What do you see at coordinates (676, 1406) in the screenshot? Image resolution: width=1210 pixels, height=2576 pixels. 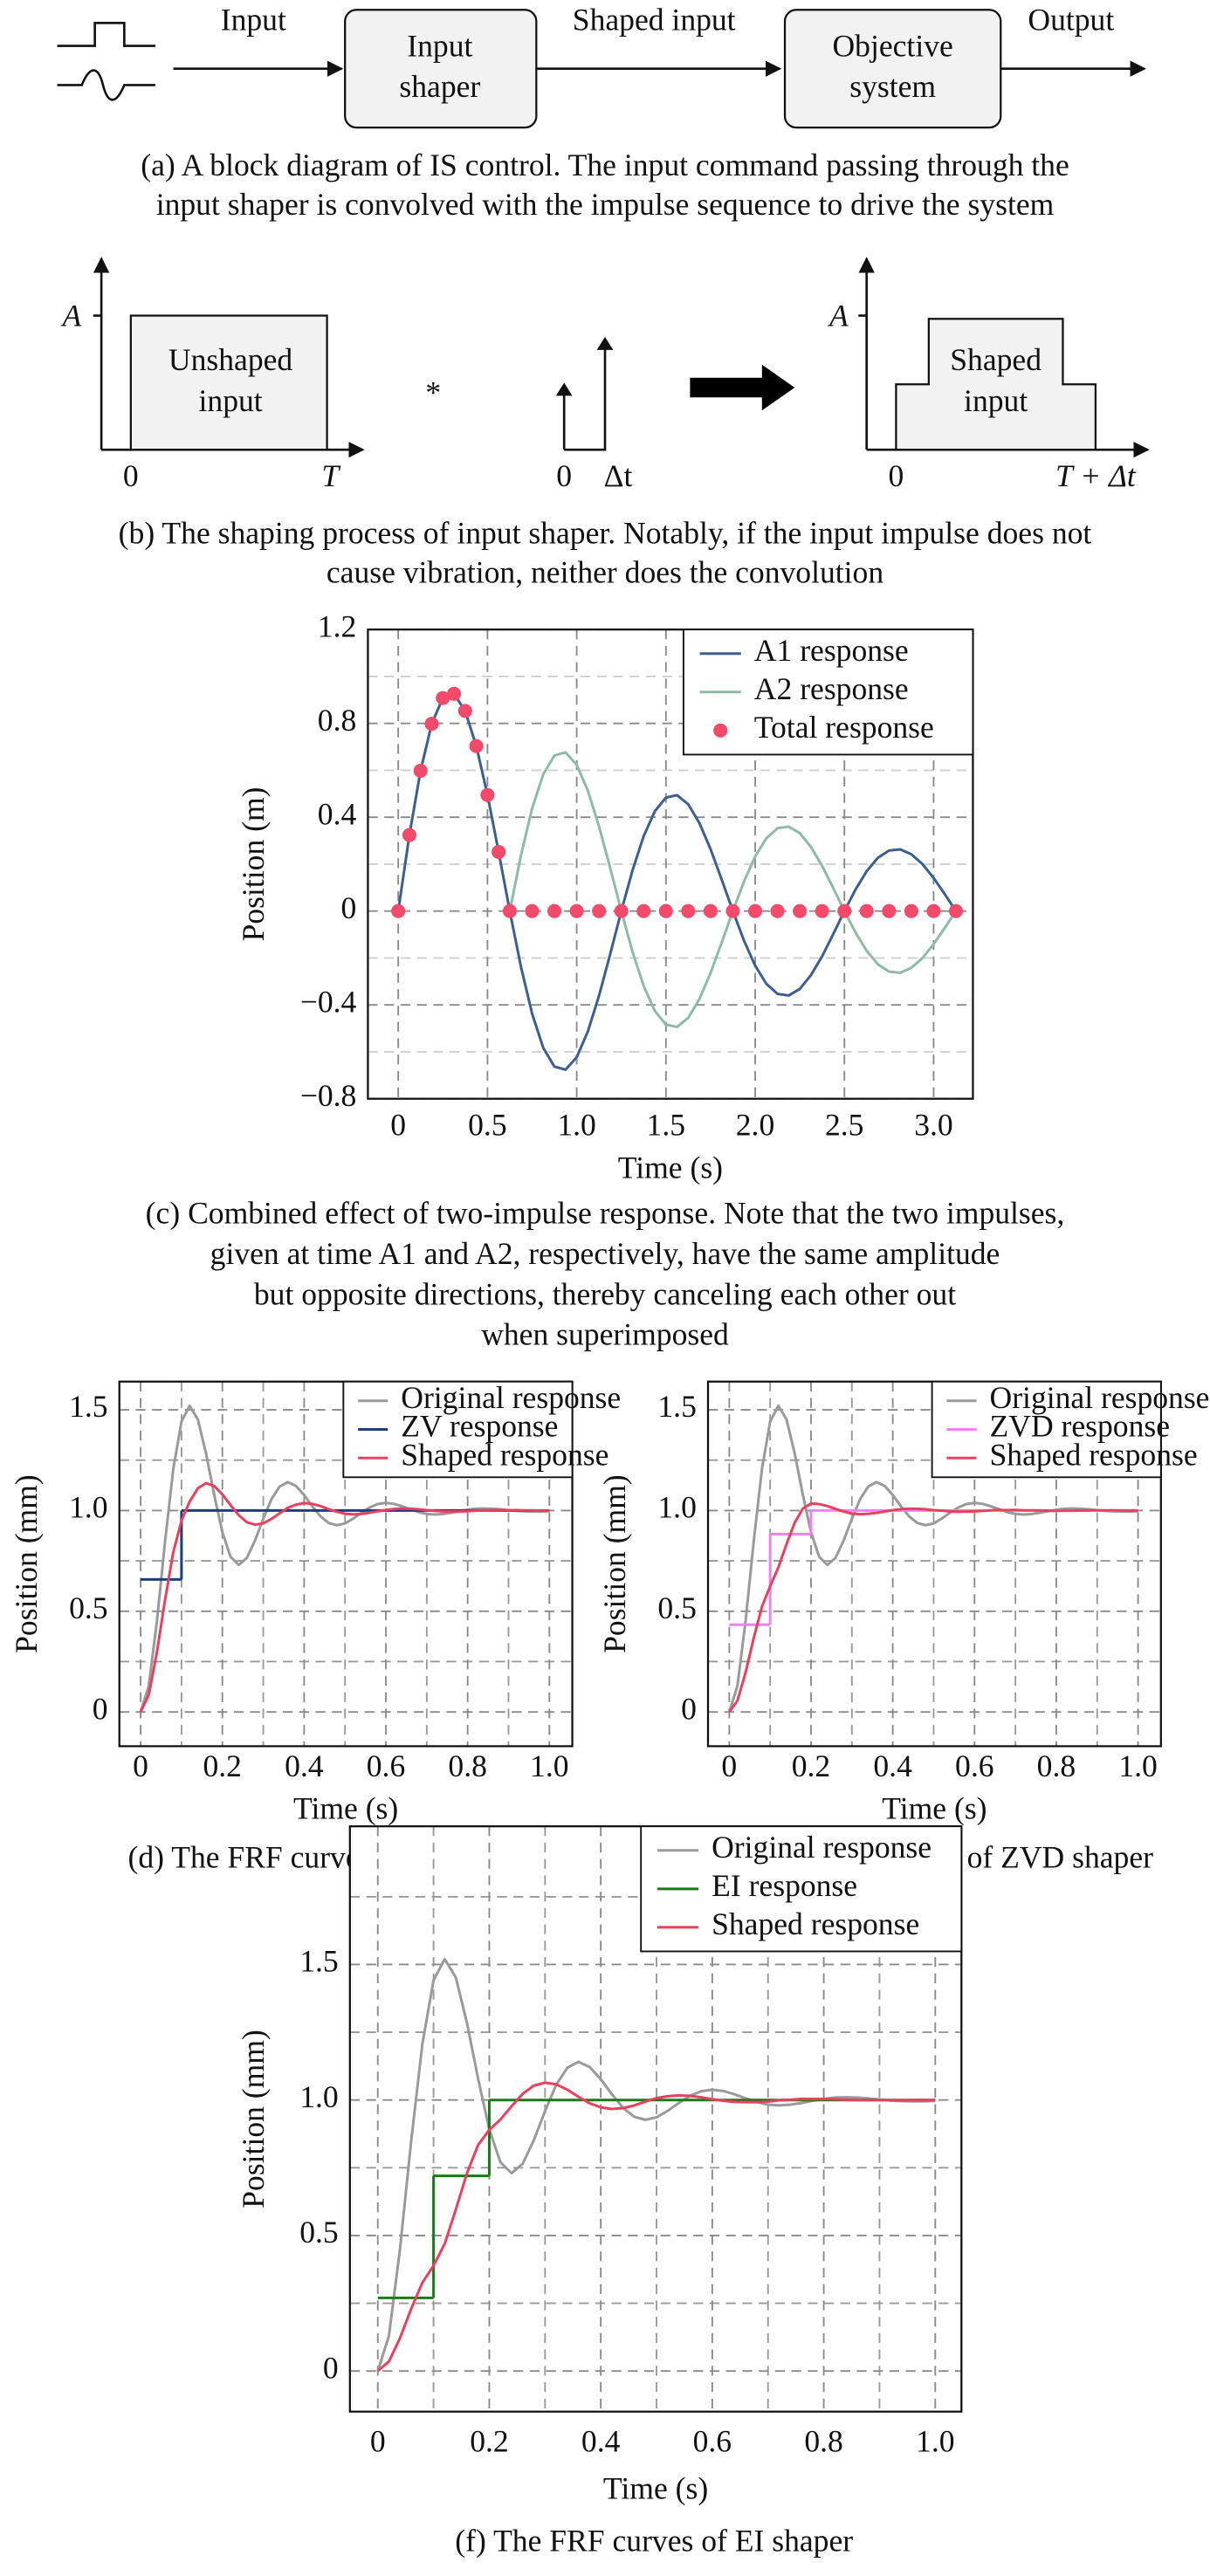 I see `y-tick-label: 1.5` at bounding box center [676, 1406].